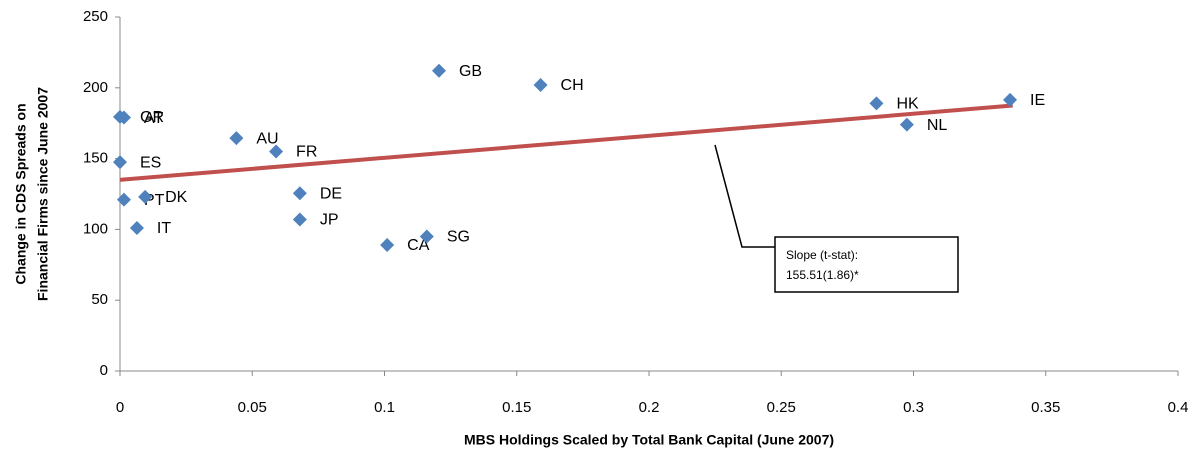 Image resolution: width=1200 pixels, height=464 pixels. What do you see at coordinates (99, 299) in the screenshot?
I see `y-tick-label: 50` at bounding box center [99, 299].